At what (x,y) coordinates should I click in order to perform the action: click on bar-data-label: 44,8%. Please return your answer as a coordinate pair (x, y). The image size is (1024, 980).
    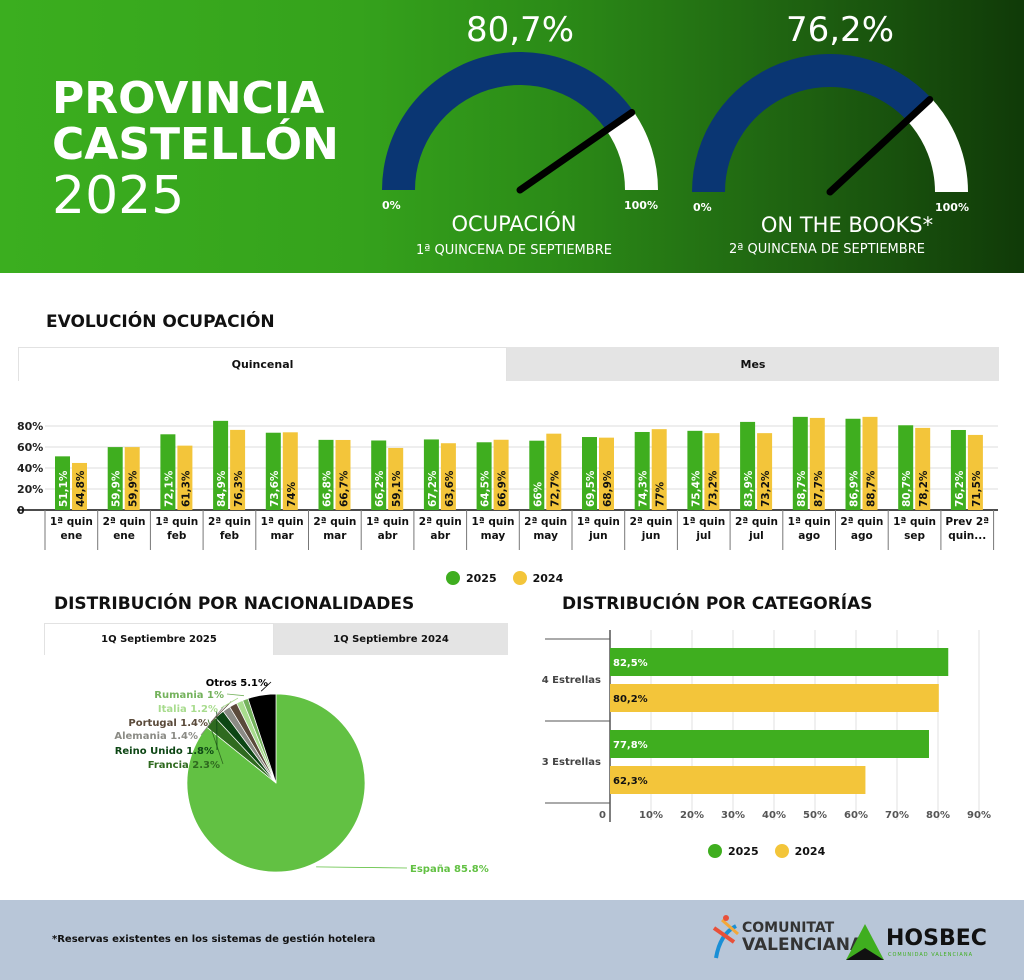
    Looking at the image, I should click on (81, 488).